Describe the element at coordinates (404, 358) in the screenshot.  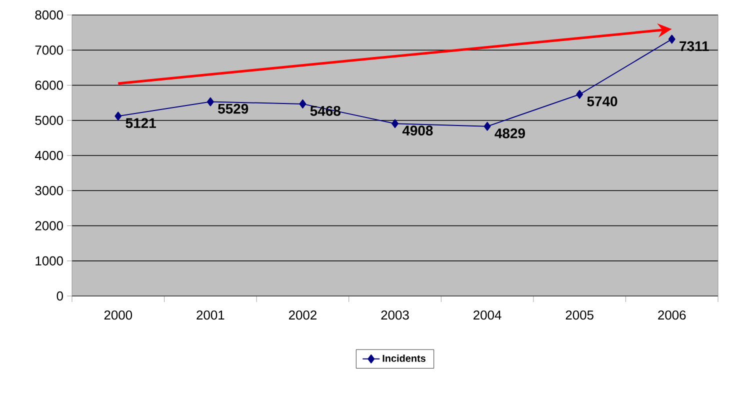
I see `legend-label: Incidents` at that location.